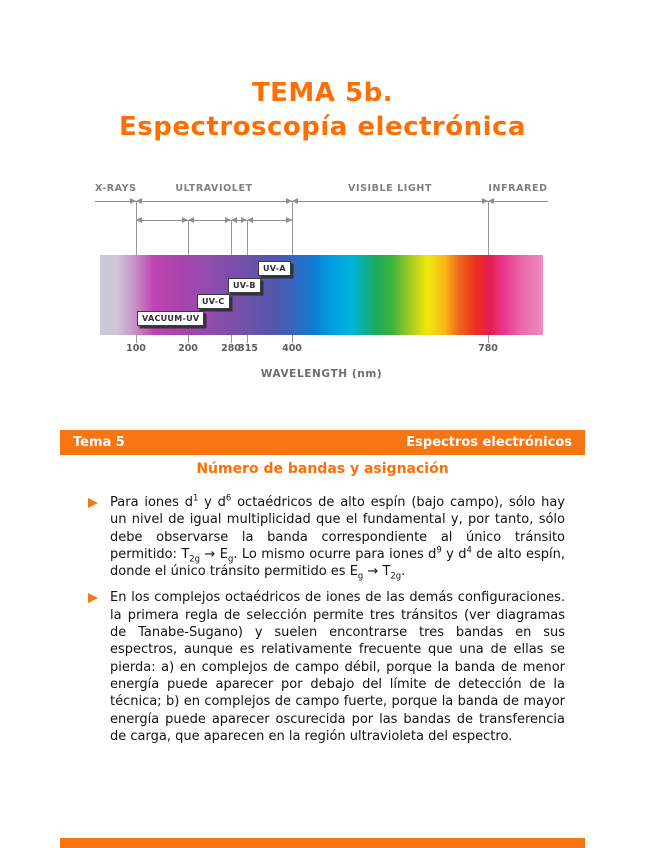 The width and height of the screenshot is (645, 848). What do you see at coordinates (489, 442) in the screenshot?
I see `section-bar-right-label: Espectros electrónicos` at bounding box center [489, 442].